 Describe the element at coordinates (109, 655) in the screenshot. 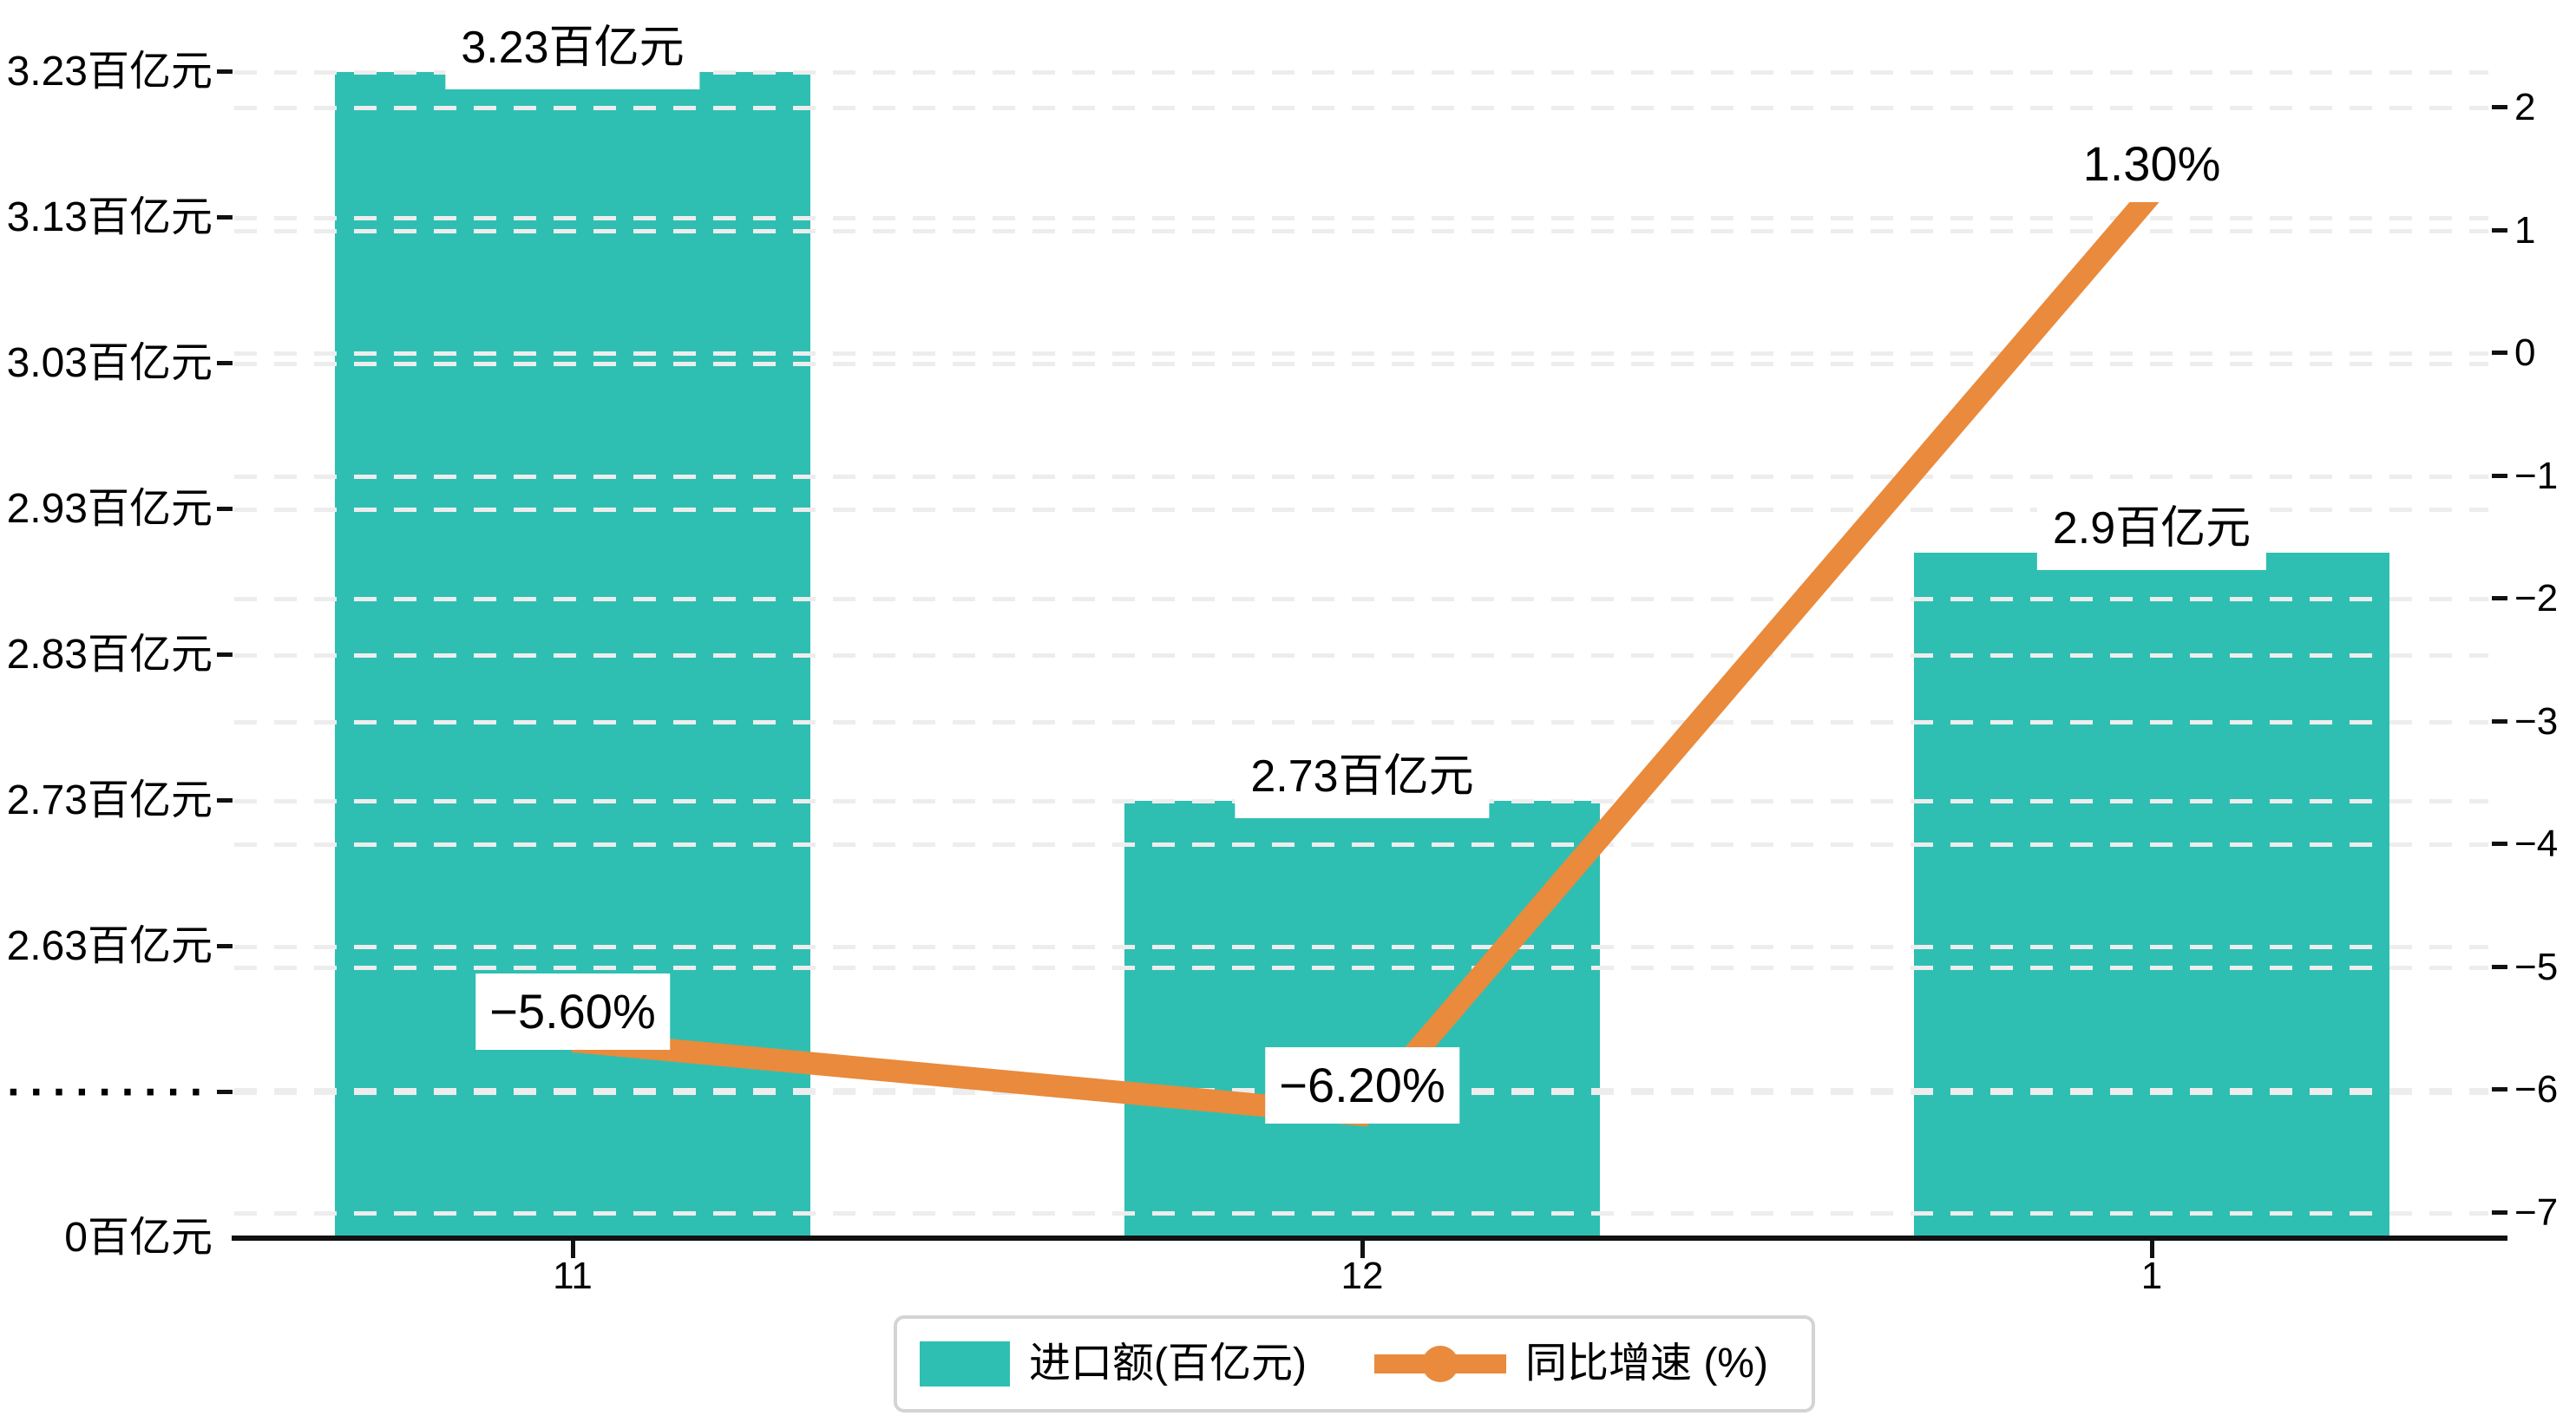

I see `left-axis-tick-label: 2.83百亿元` at that location.